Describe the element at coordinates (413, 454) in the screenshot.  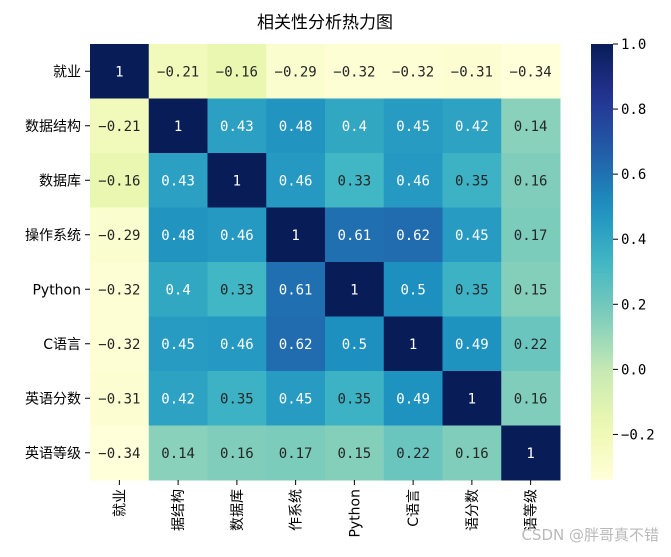
I see `cell-value-label: 0.22` at that location.